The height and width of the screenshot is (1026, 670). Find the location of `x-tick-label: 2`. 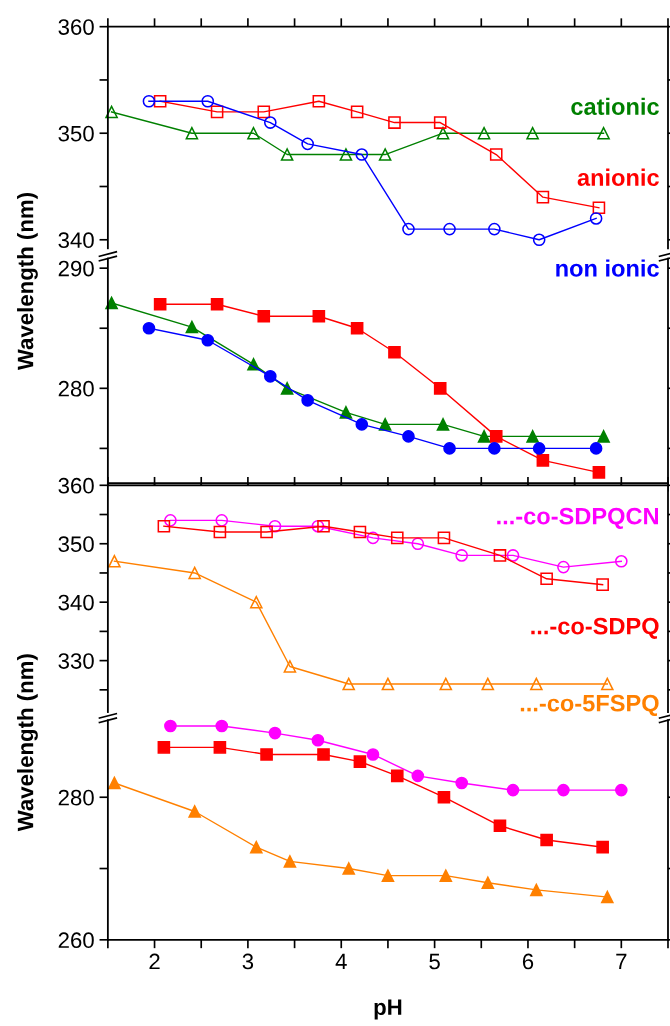

x-tick-label: 2 is located at coordinates (154, 961).